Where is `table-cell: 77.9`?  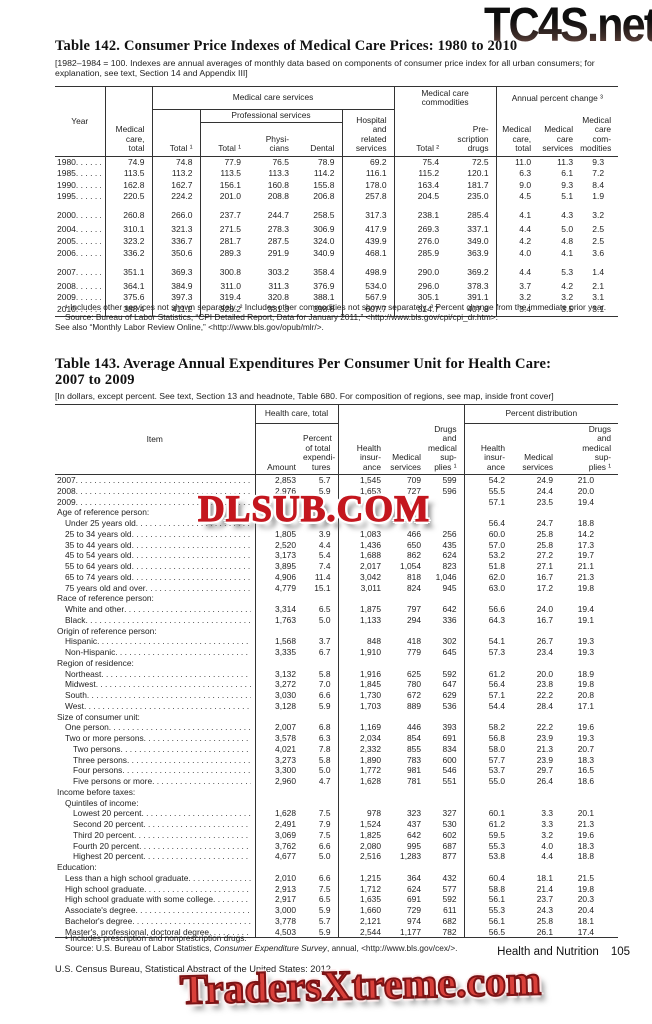 table-cell: 77.9 is located at coordinates (232, 161).